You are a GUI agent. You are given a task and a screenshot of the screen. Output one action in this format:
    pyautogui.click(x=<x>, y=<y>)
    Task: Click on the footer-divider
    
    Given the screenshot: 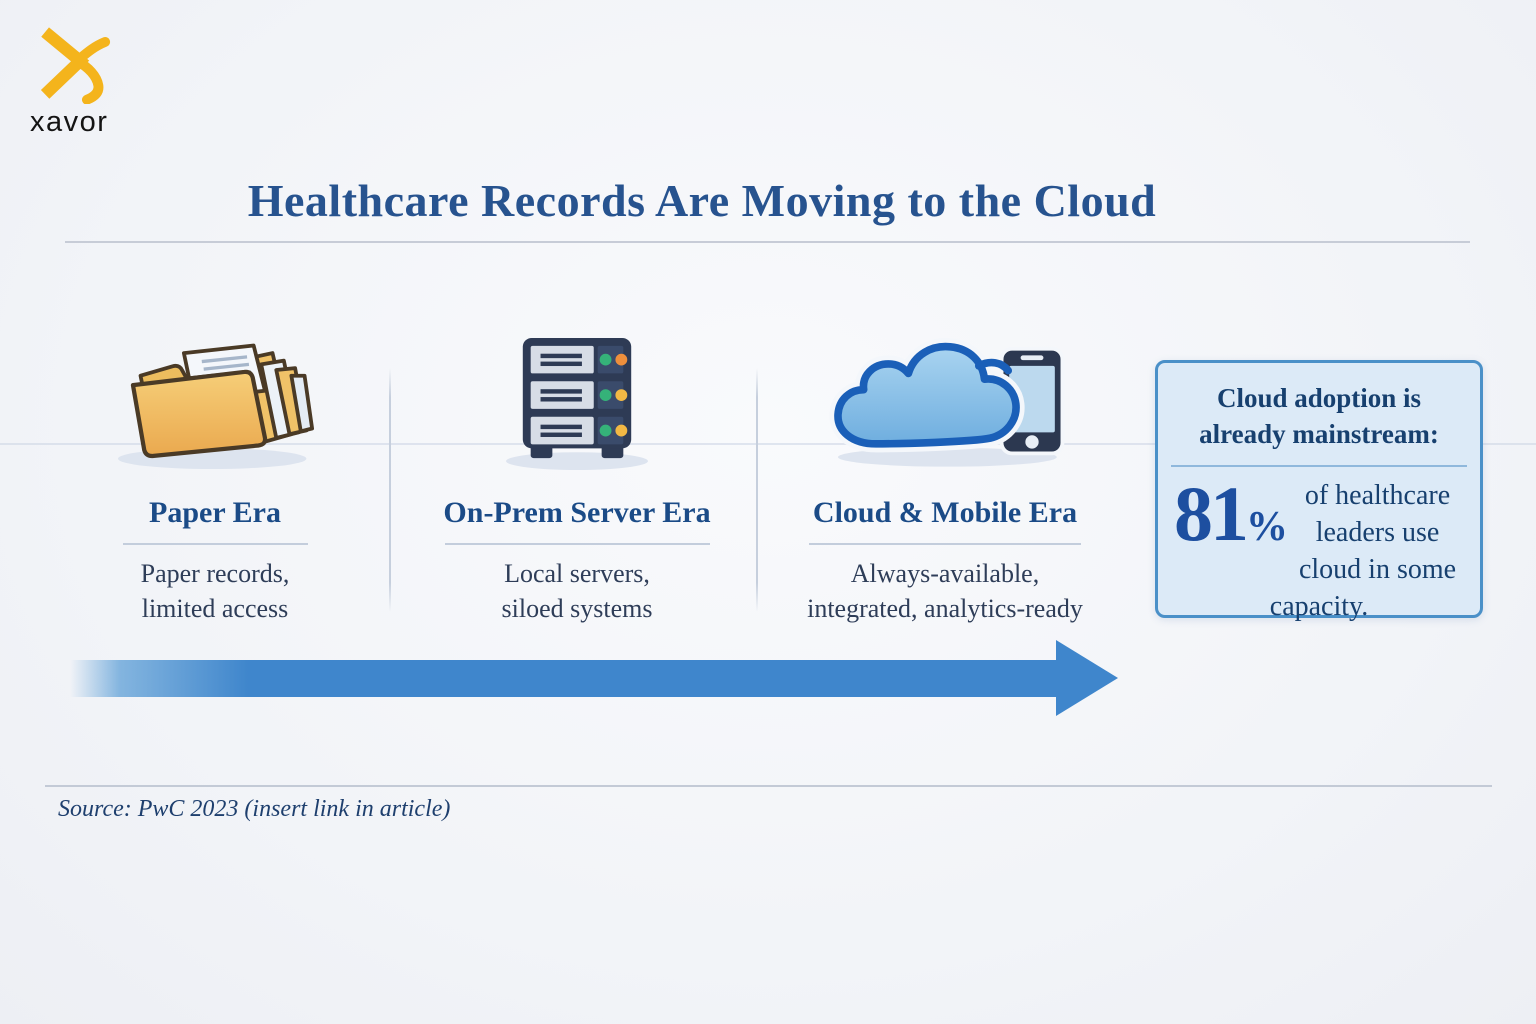 What is the action you would take?
    pyautogui.click(x=768, y=786)
    